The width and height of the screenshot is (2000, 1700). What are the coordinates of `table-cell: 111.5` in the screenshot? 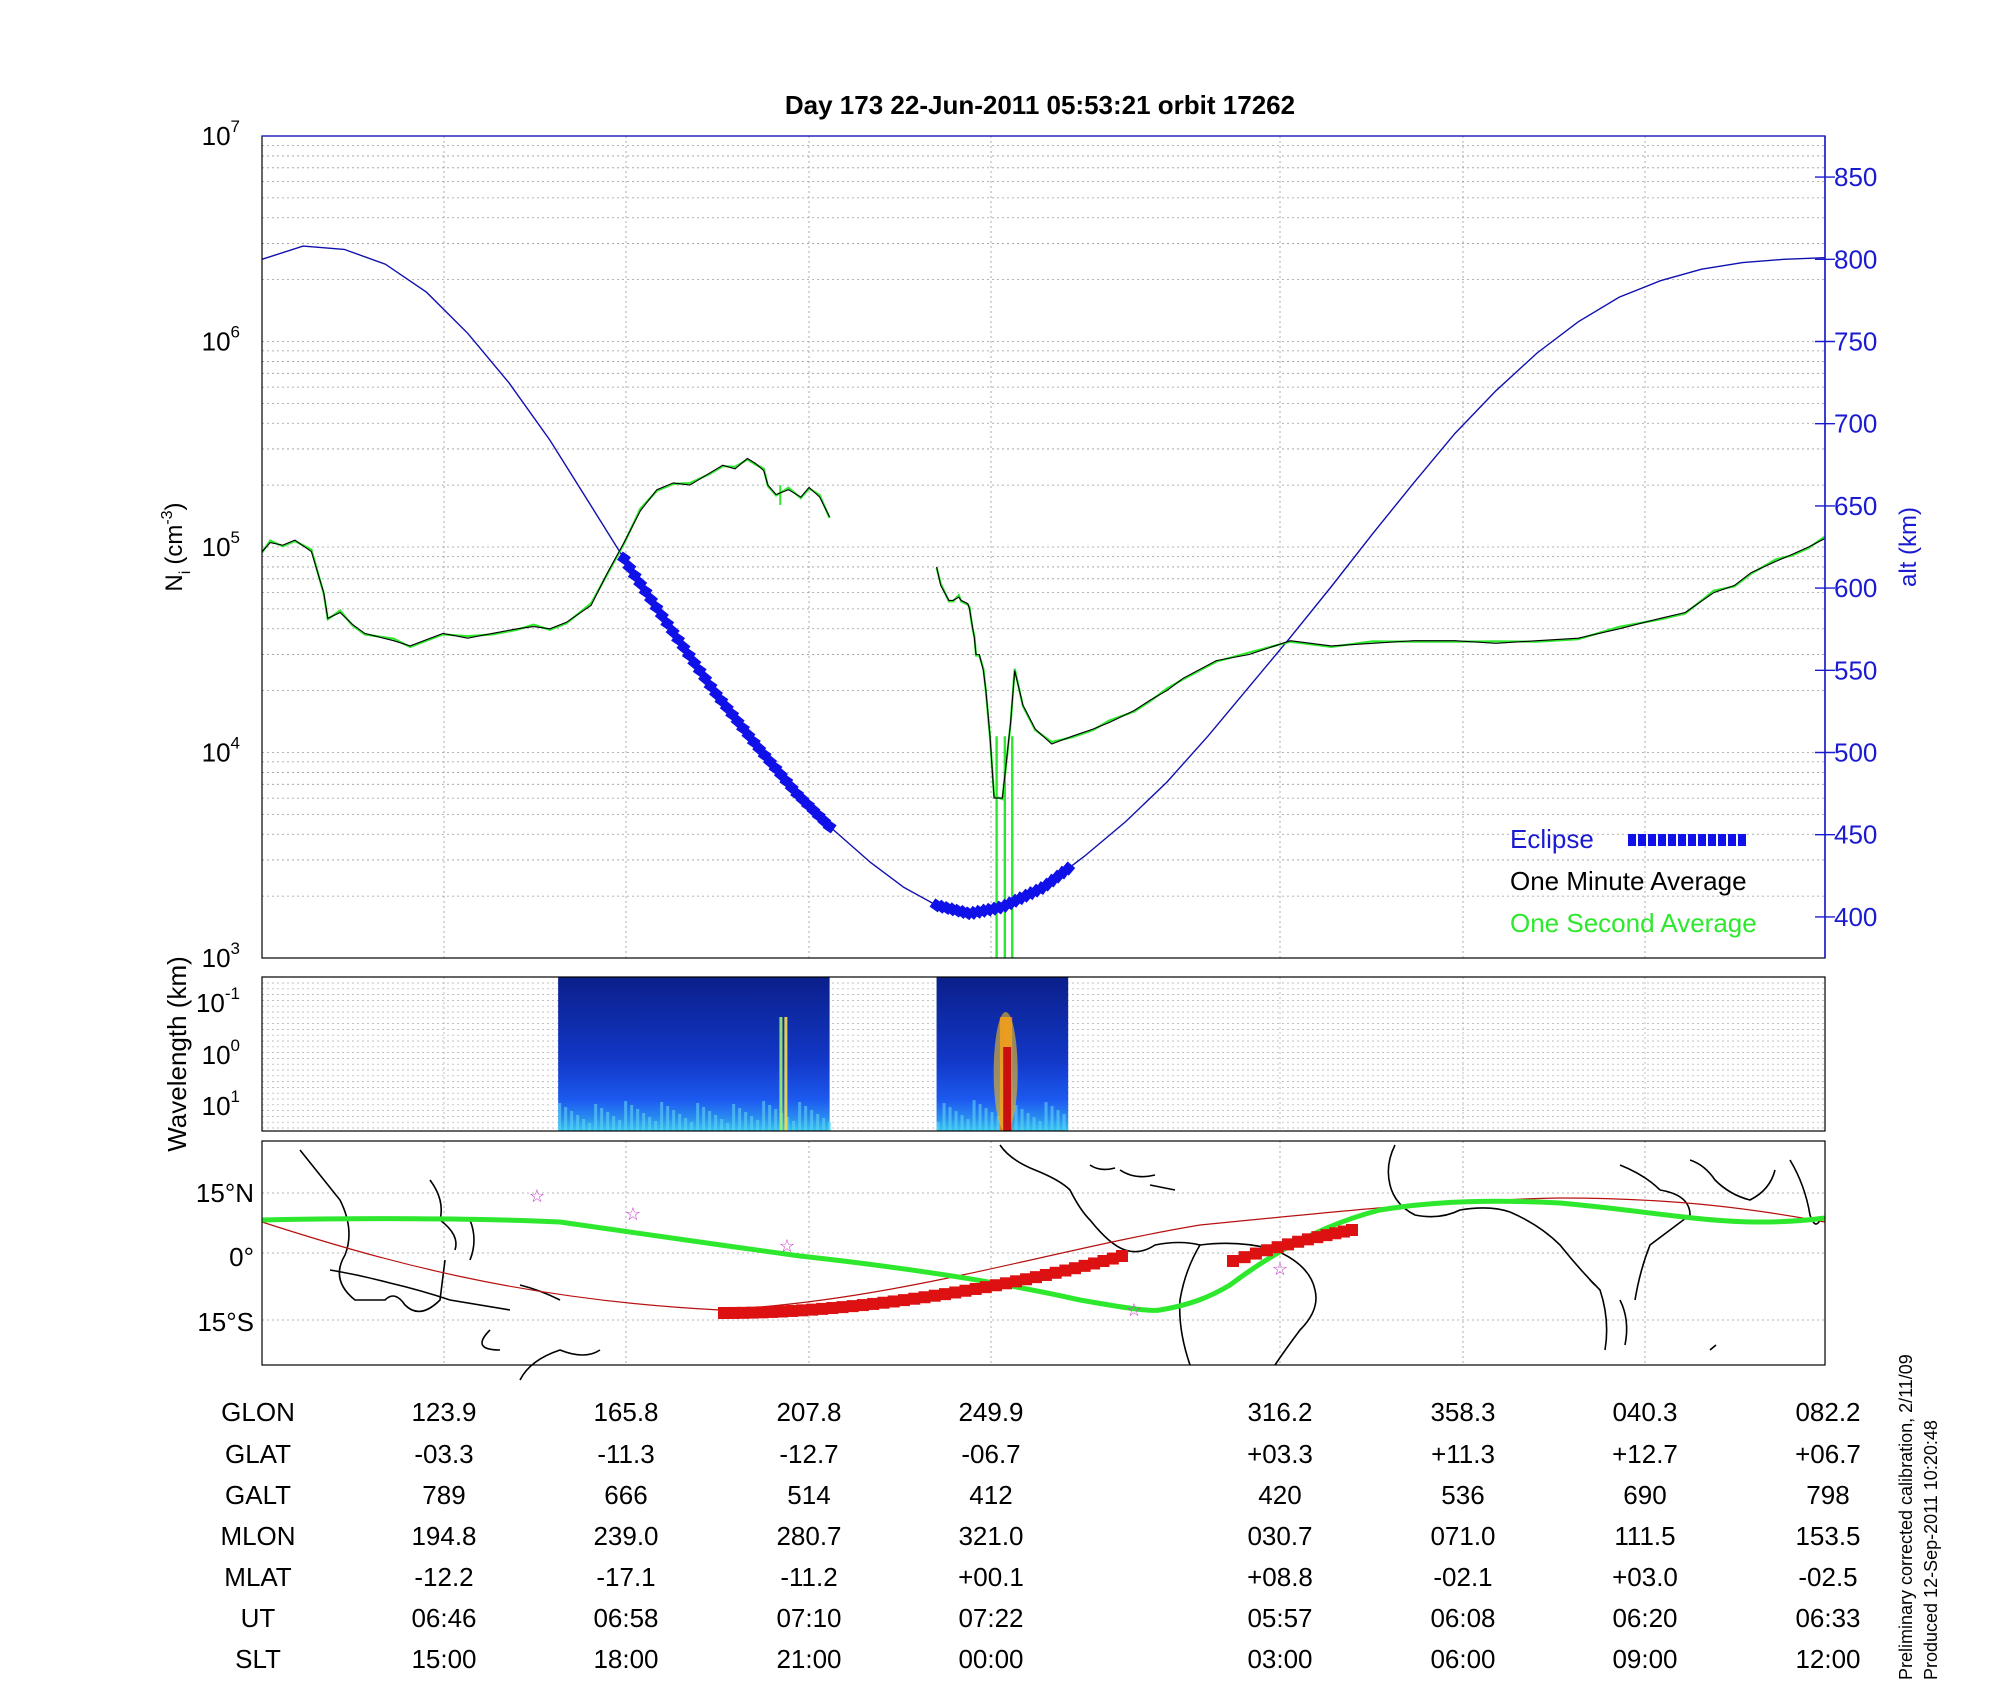 It's located at (1644, 1536).